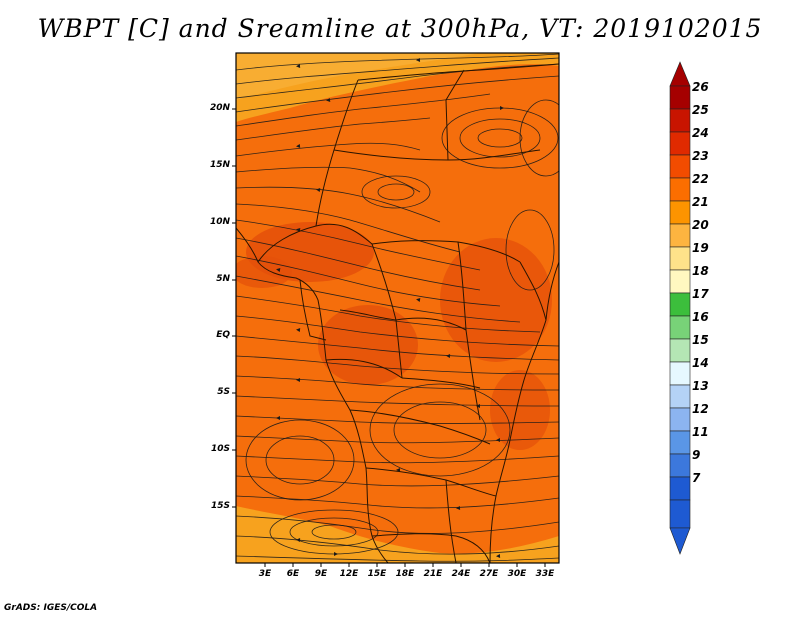 Image resolution: width=800 pixels, height=618 pixels. I want to click on colorbar-label-26: 26, so click(700, 87).